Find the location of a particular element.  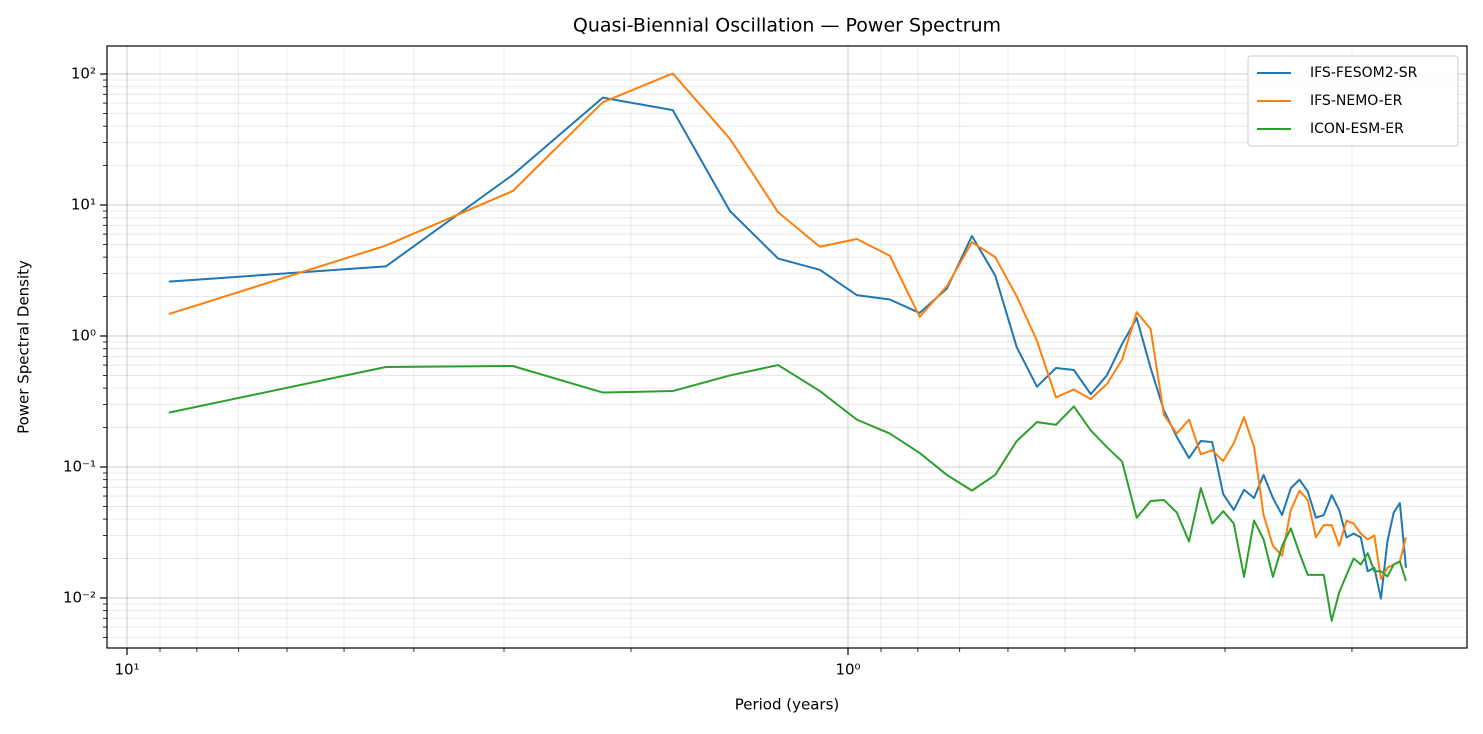

legend-label: ICON-ESM-ER is located at coordinates (1357, 129).